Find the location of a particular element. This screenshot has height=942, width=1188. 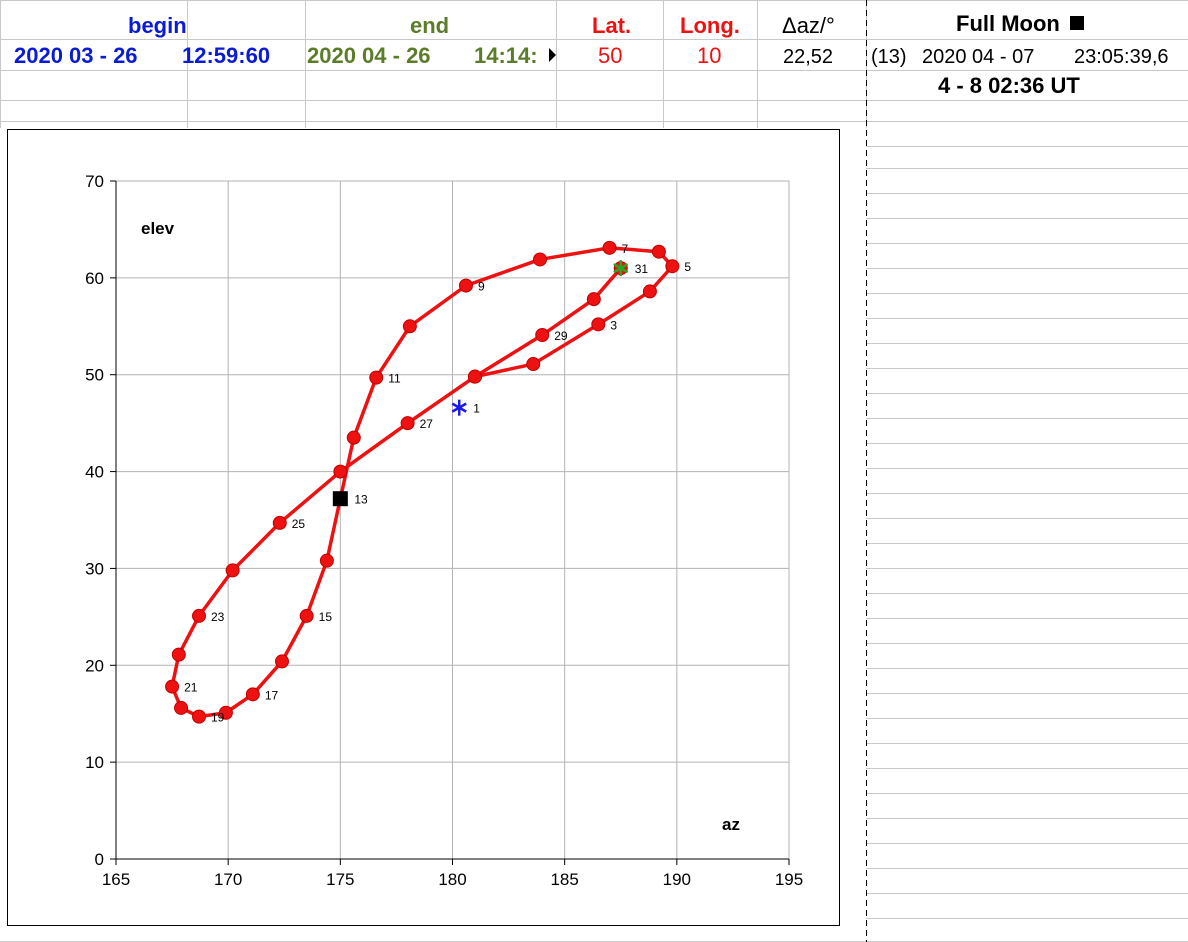

point-label: 9 is located at coordinates (481, 287).